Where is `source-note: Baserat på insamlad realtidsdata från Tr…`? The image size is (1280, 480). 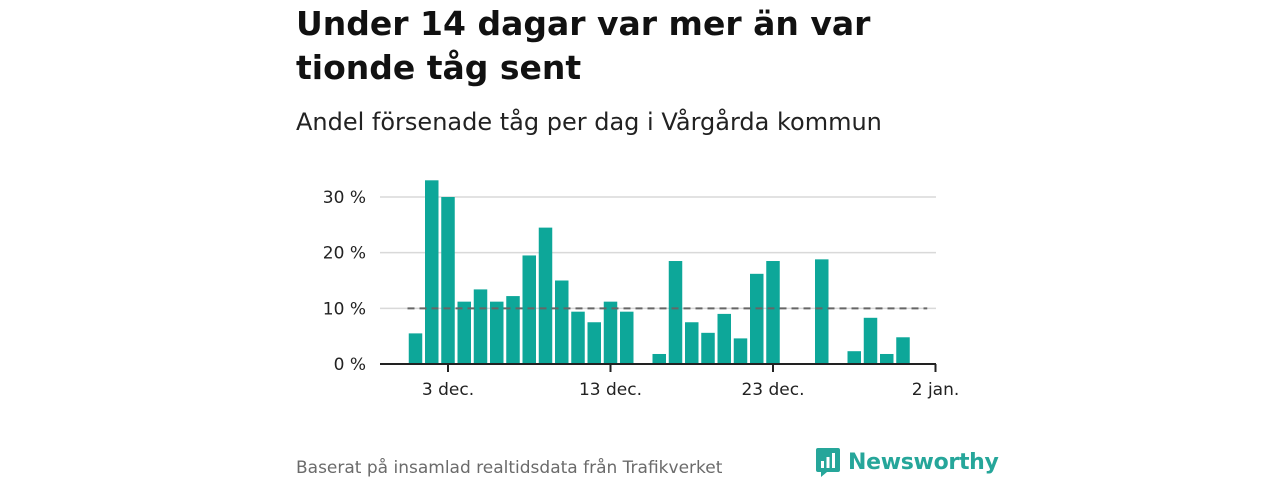 source-note: Baserat på insamlad realtidsdata från Tr… is located at coordinates (509, 468).